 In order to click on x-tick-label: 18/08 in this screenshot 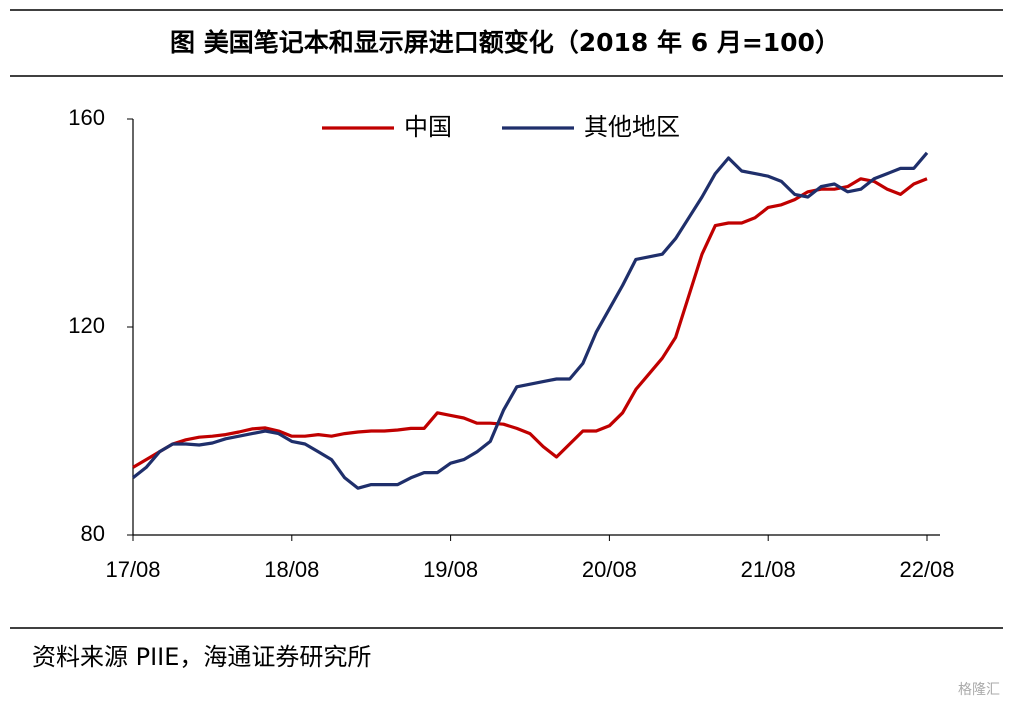, I will do `click(291, 569)`.